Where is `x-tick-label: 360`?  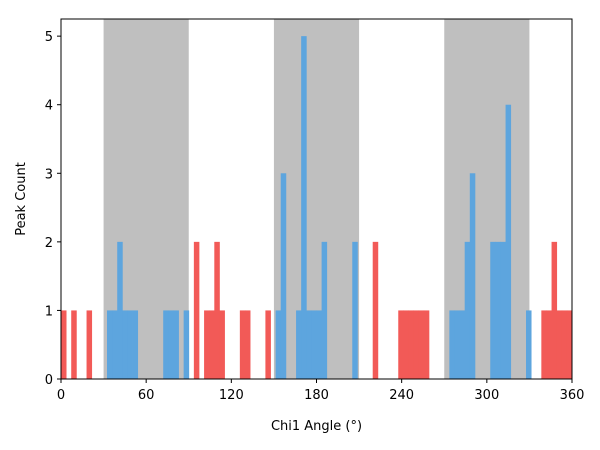
x-tick-label: 360 is located at coordinates (572, 395).